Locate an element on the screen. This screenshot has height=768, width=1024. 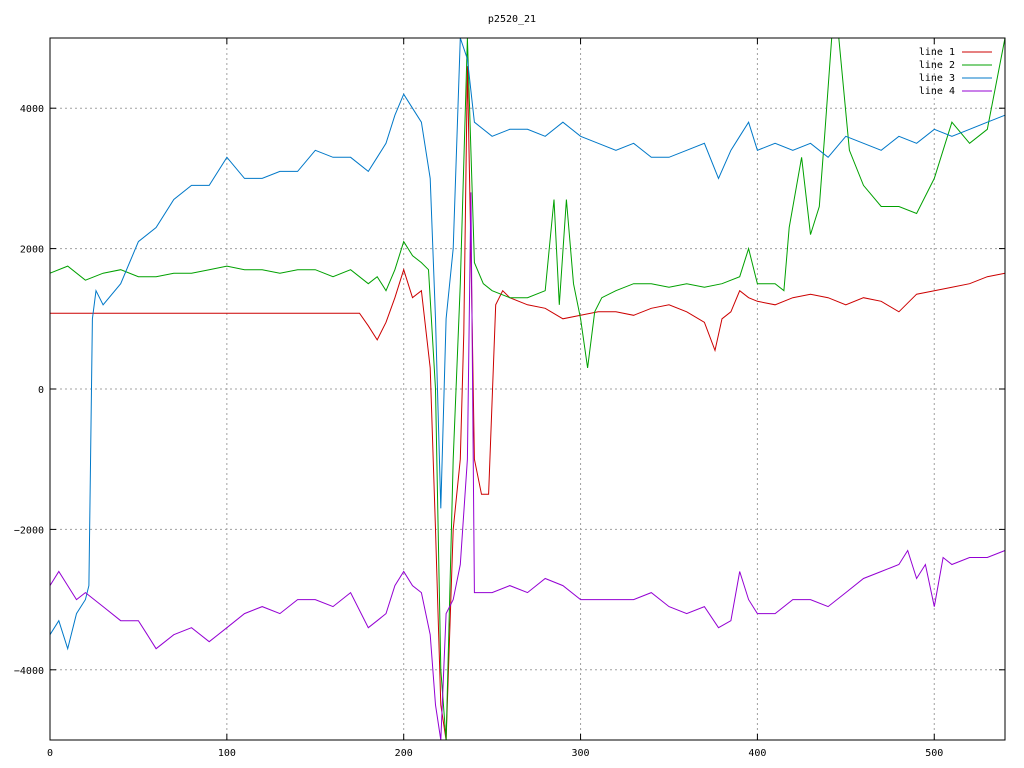
x-tick-label: 100 is located at coordinates (227, 753).